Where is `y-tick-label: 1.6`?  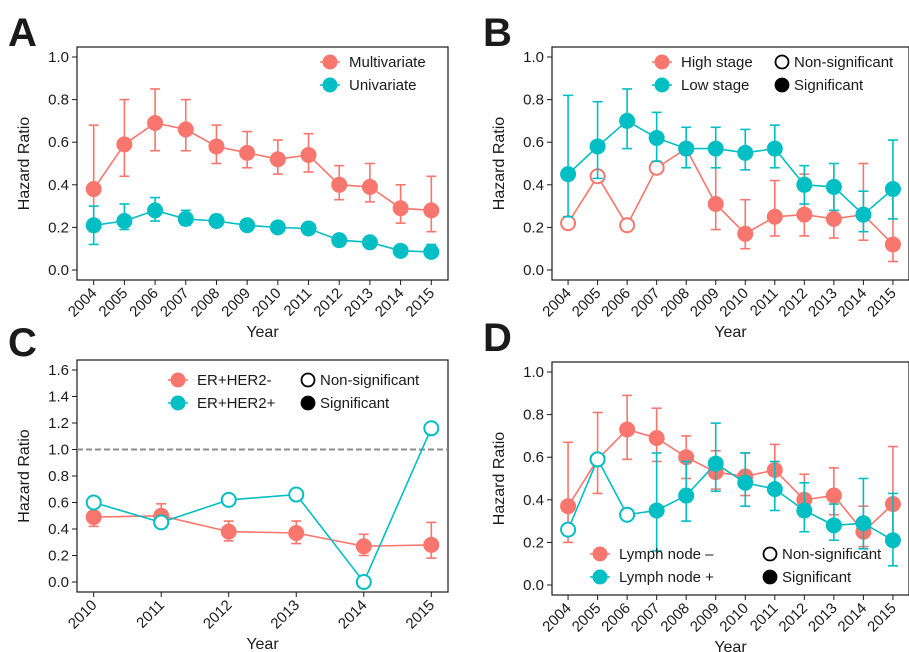 y-tick-label: 1.6 is located at coordinates (58, 370).